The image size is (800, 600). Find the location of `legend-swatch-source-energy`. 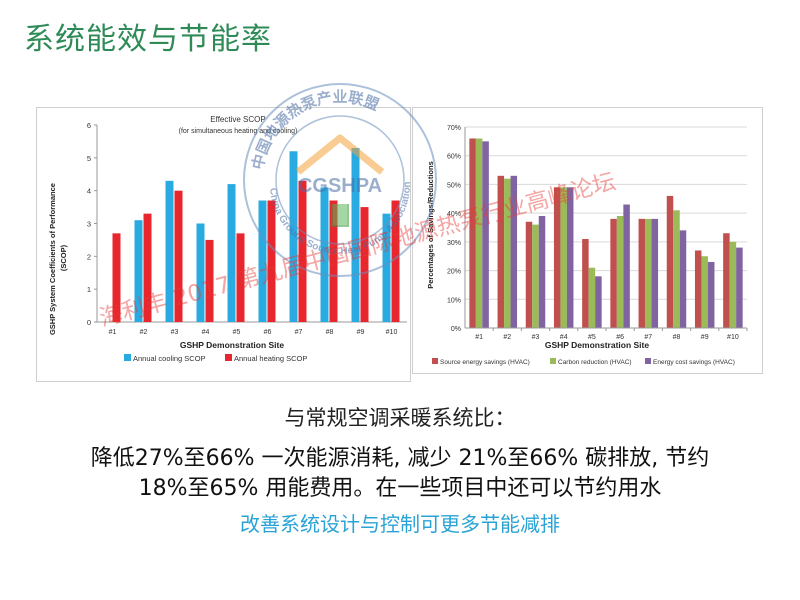

legend-swatch-source-energy is located at coordinates (435, 361).